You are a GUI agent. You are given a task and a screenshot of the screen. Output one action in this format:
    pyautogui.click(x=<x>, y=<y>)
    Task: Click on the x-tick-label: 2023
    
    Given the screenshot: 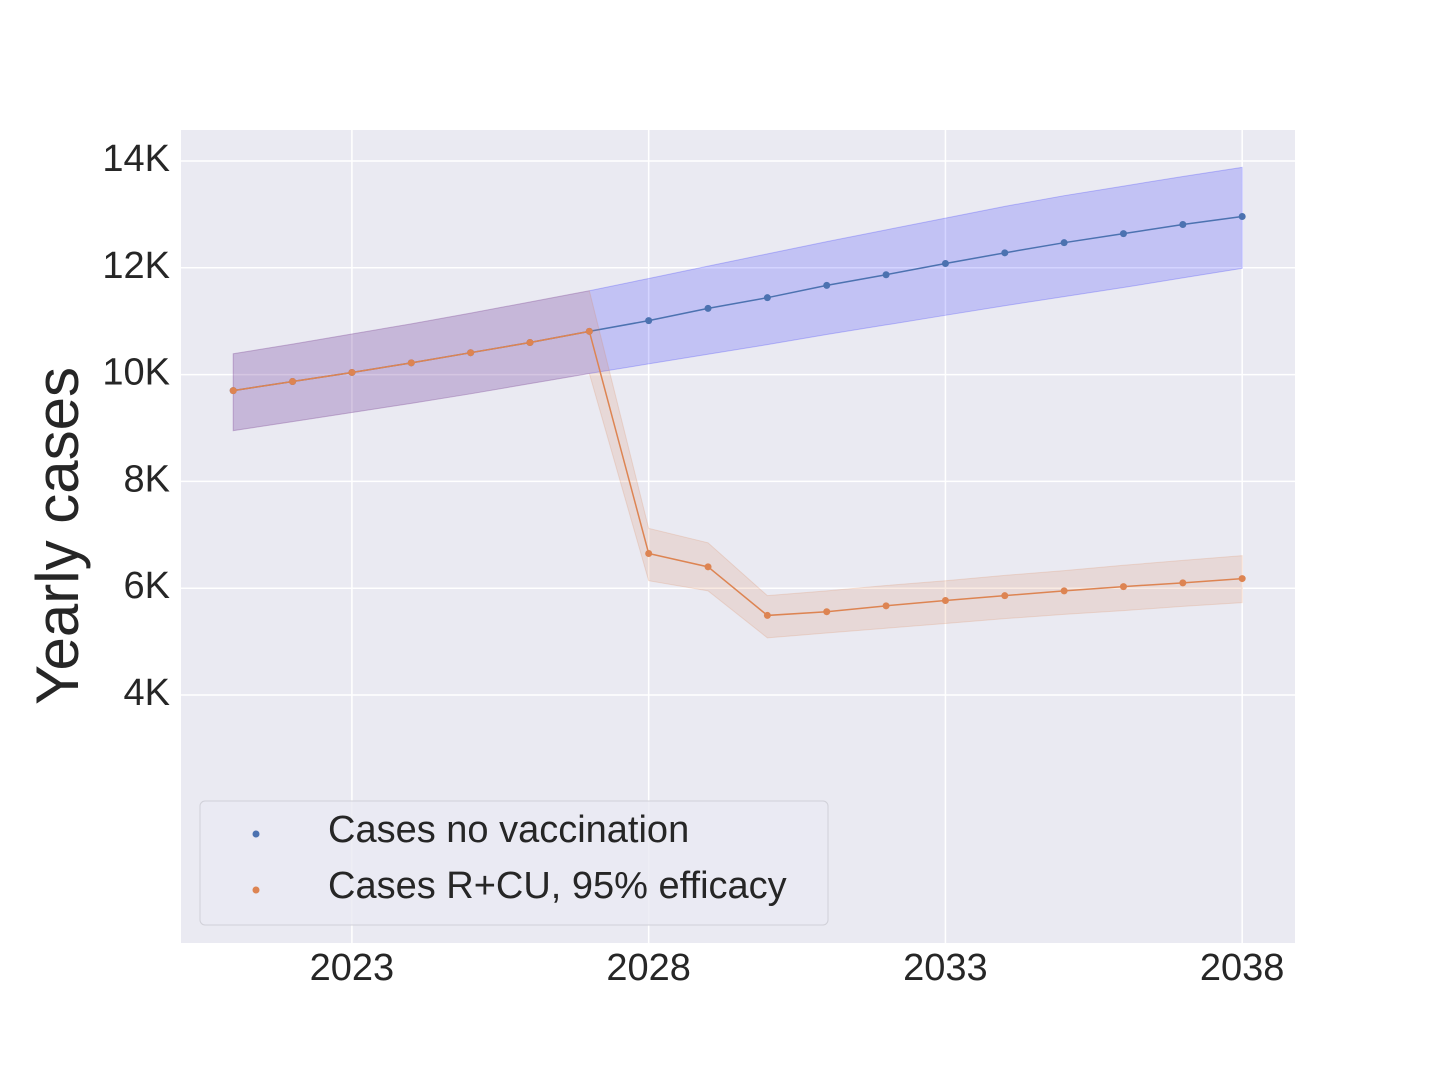 What is the action you would take?
    pyautogui.click(x=352, y=968)
    